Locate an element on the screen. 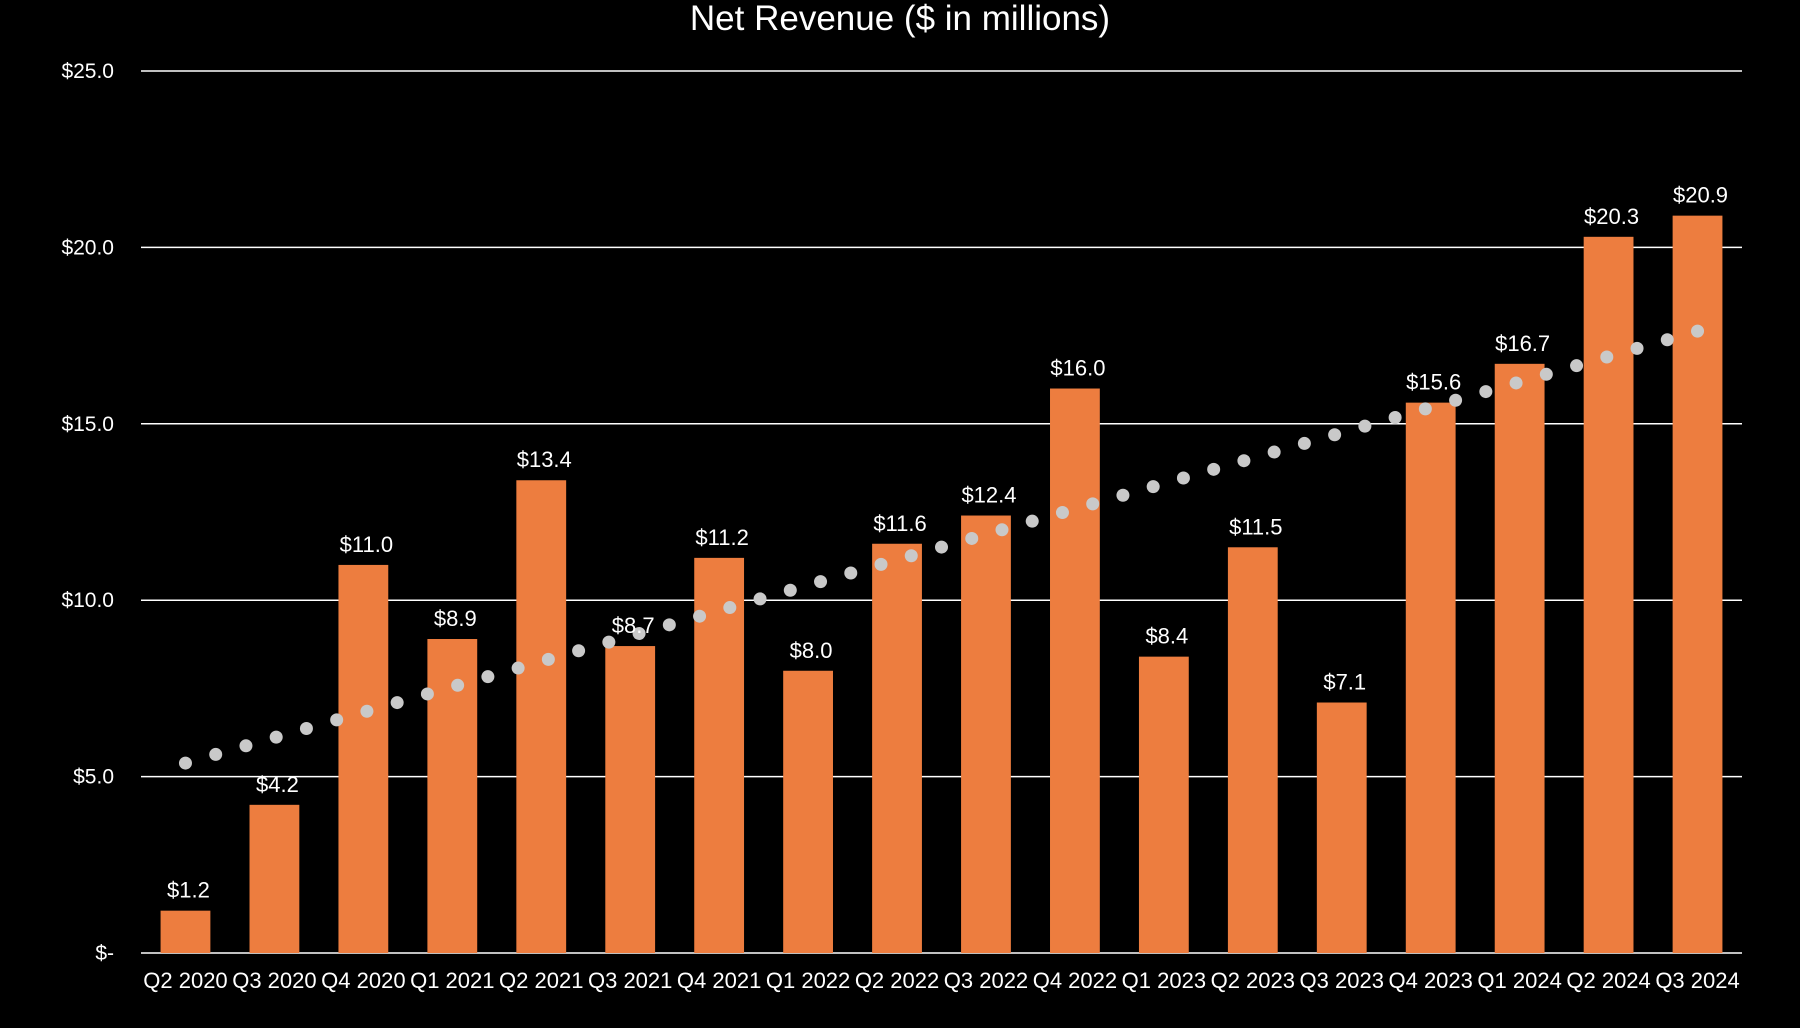  data-label: $11.0 is located at coordinates (366, 544).